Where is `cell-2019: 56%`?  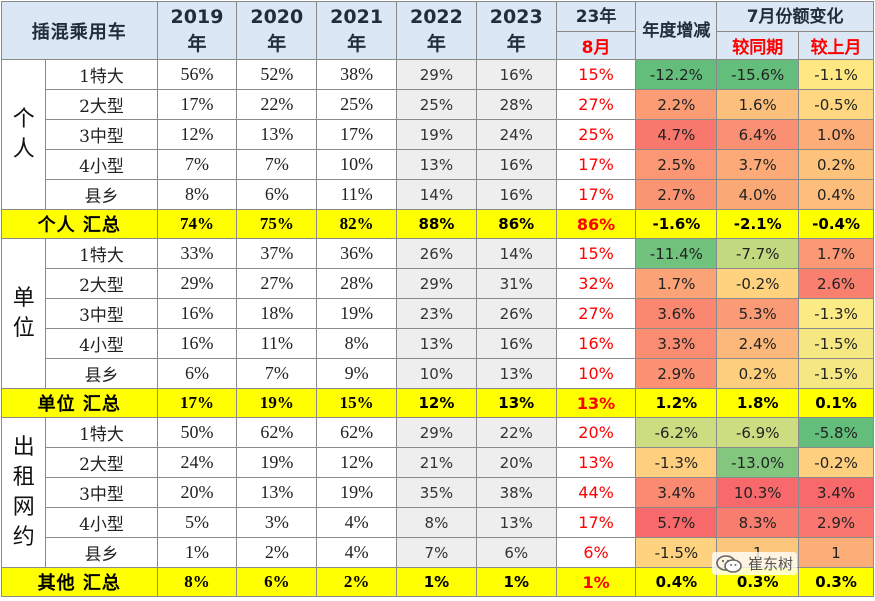 cell-2019: 56% is located at coordinates (197, 74).